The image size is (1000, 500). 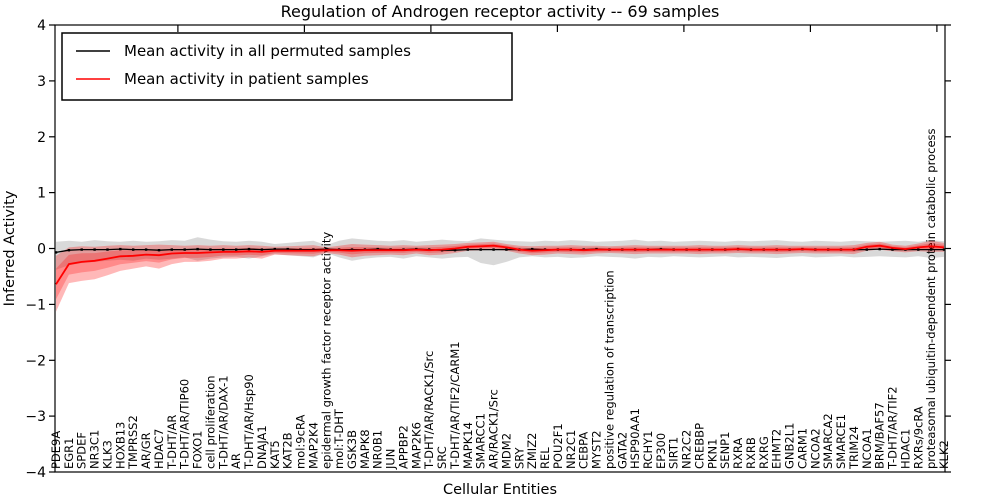 What do you see at coordinates (35, 417) in the screenshot?
I see `y-tick-label: −3` at bounding box center [35, 417].